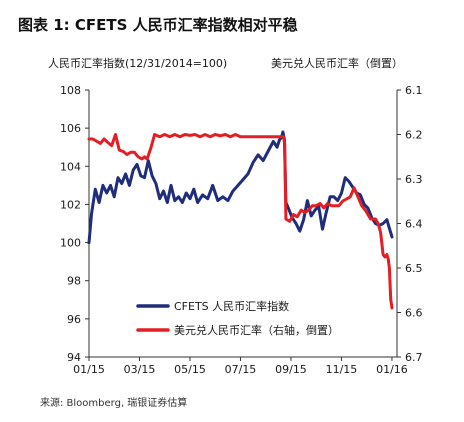  Describe the element at coordinates (74, 319) in the screenshot. I see `left-tick-label: 96` at that location.